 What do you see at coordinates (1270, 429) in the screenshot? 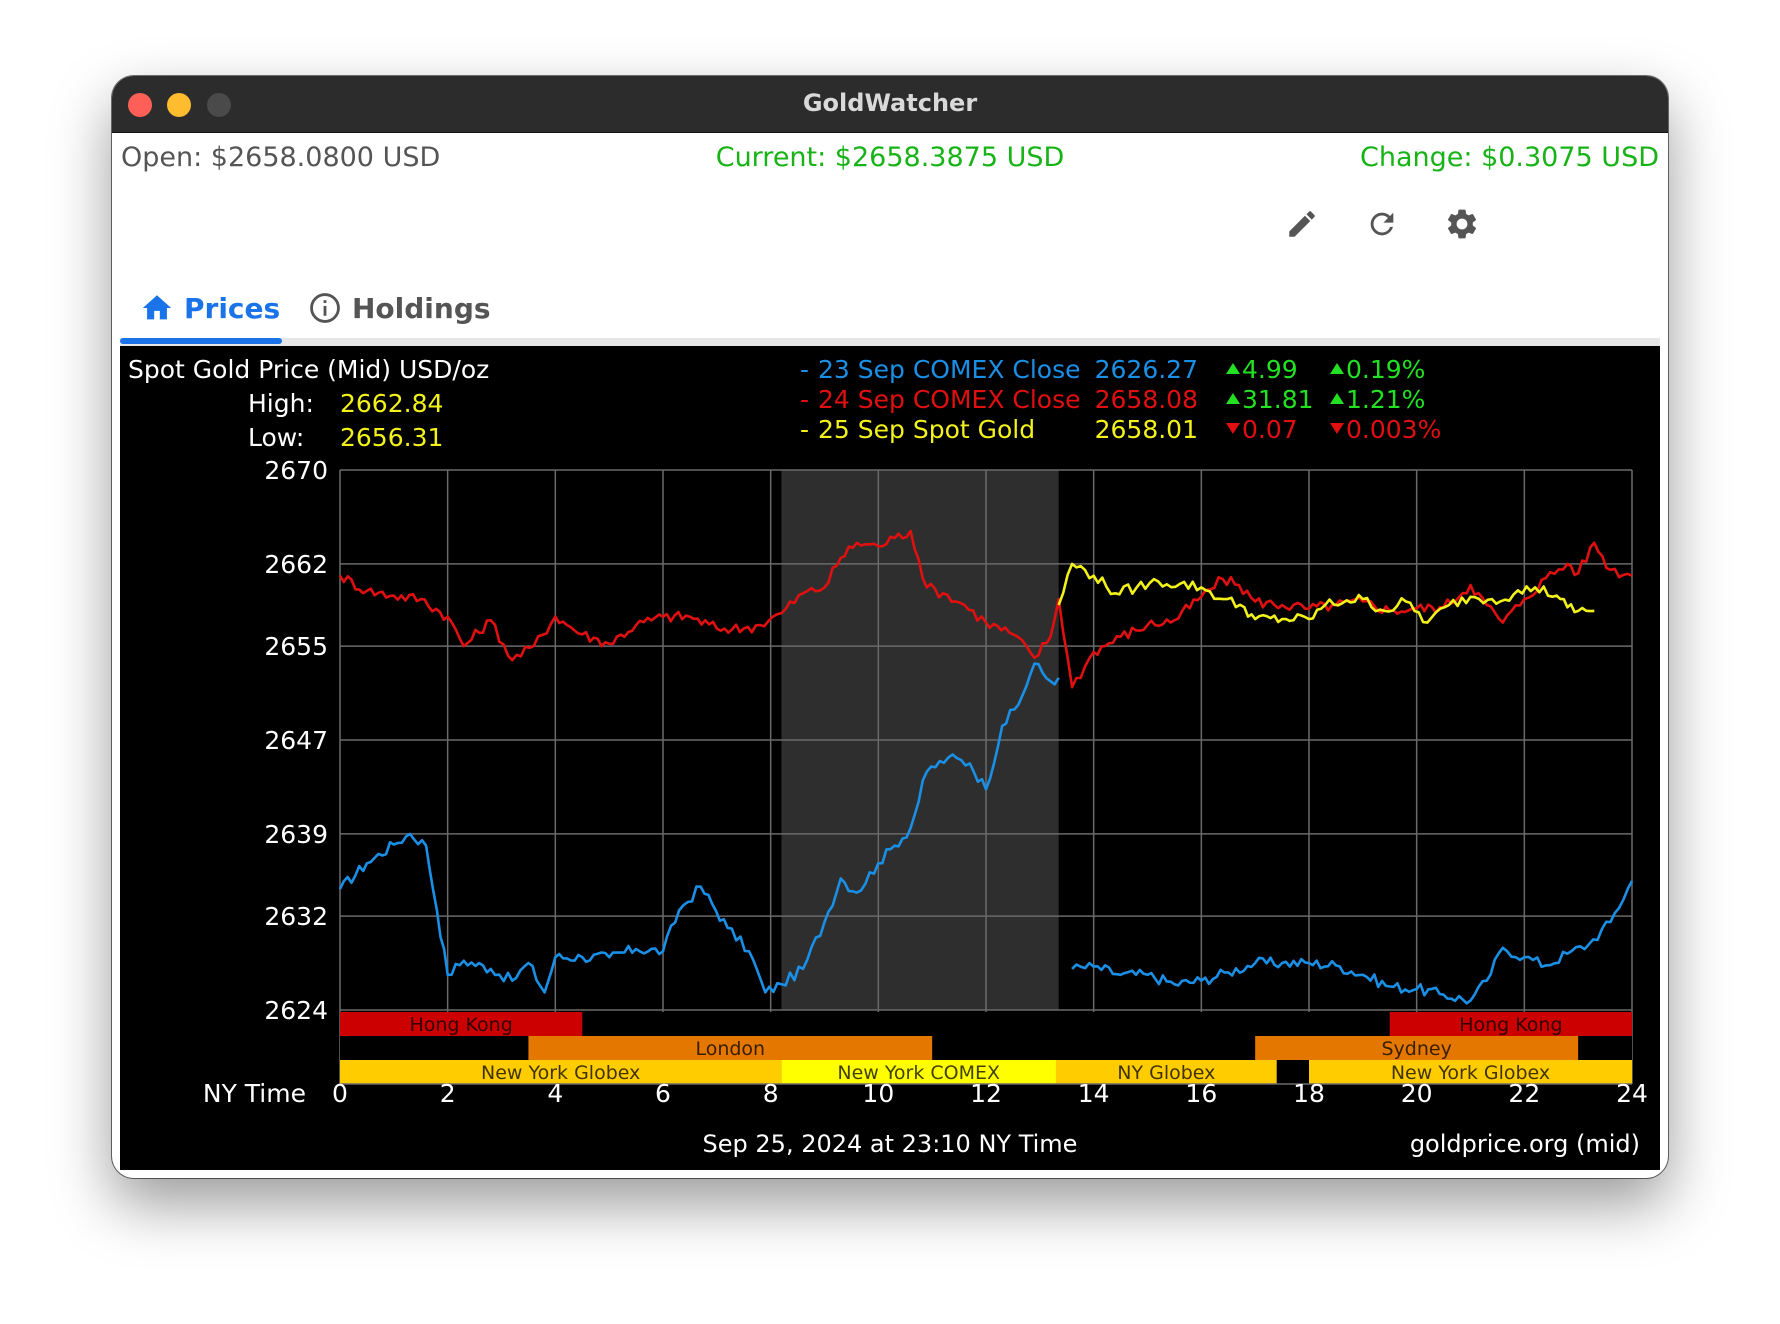
I see `legend-change: 0.07` at bounding box center [1270, 429].